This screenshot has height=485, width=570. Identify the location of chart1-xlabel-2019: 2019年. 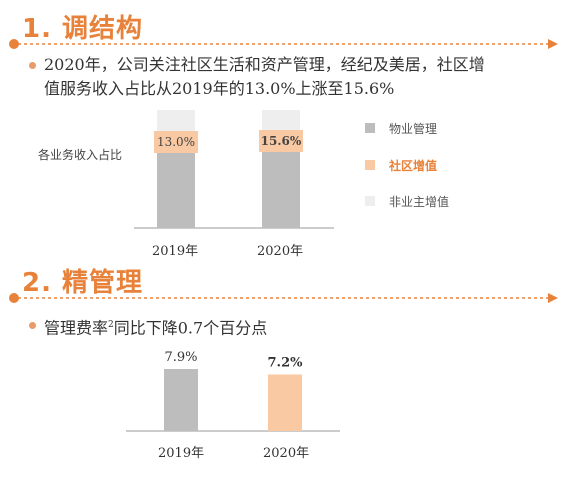
(175, 251).